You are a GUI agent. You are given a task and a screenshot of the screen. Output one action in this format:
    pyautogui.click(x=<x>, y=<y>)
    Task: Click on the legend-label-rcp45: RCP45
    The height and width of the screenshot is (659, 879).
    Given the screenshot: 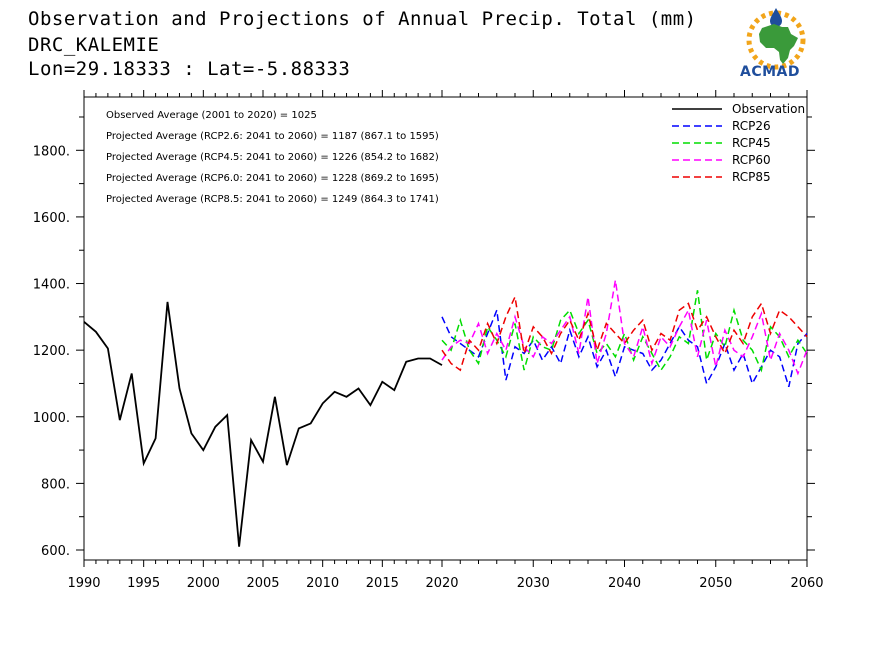 What is the action you would take?
    pyautogui.click(x=751, y=143)
    